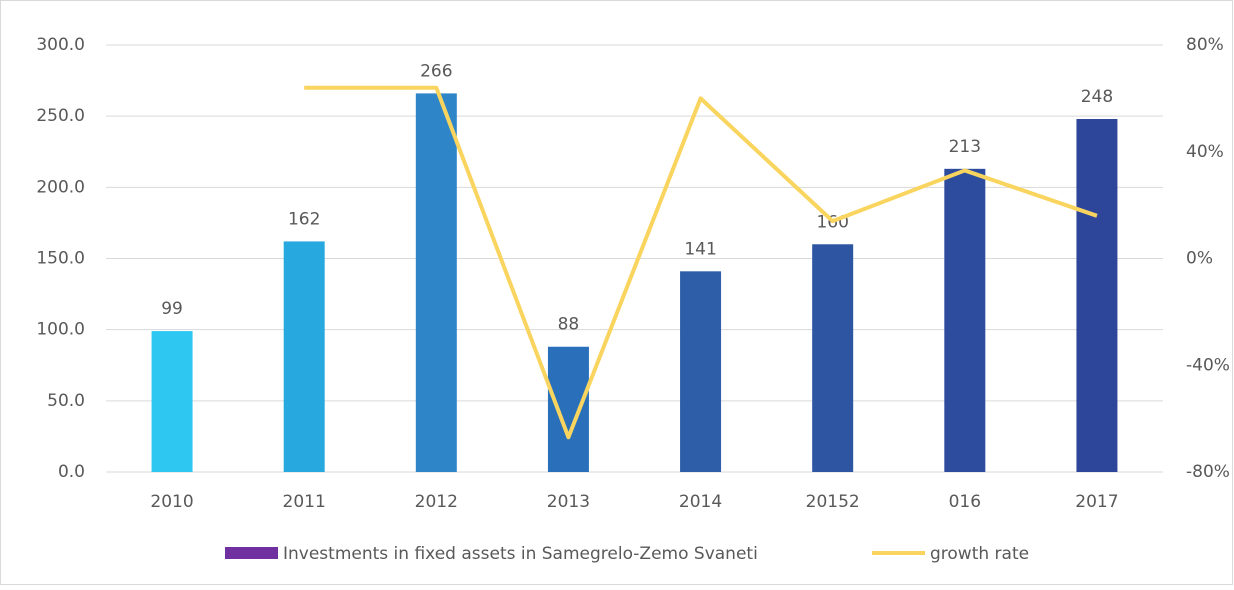 The height and width of the screenshot is (590, 1234). What do you see at coordinates (700, 502) in the screenshot?
I see `x-tick-label: 2014` at bounding box center [700, 502].